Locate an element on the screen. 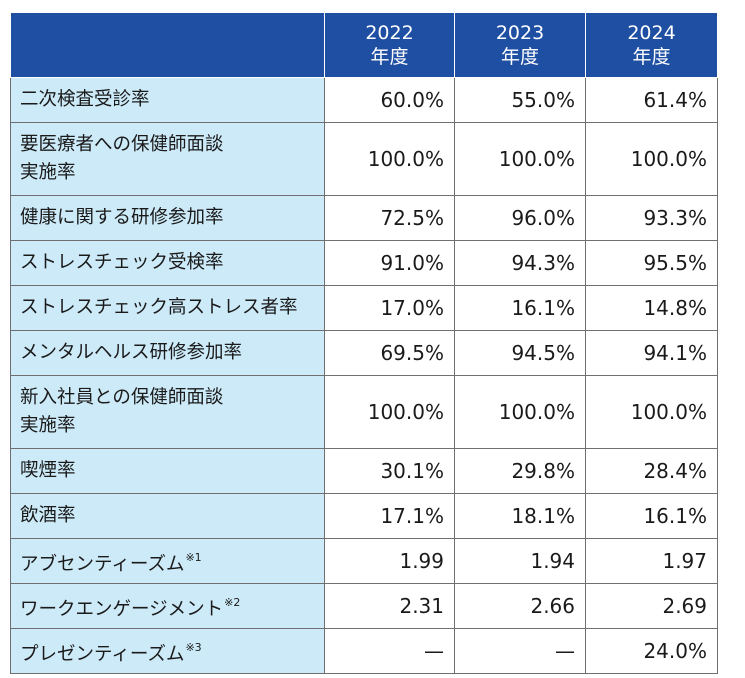 The width and height of the screenshot is (745, 678). row-label: プレゼンティーズム※3 is located at coordinates (167, 651).